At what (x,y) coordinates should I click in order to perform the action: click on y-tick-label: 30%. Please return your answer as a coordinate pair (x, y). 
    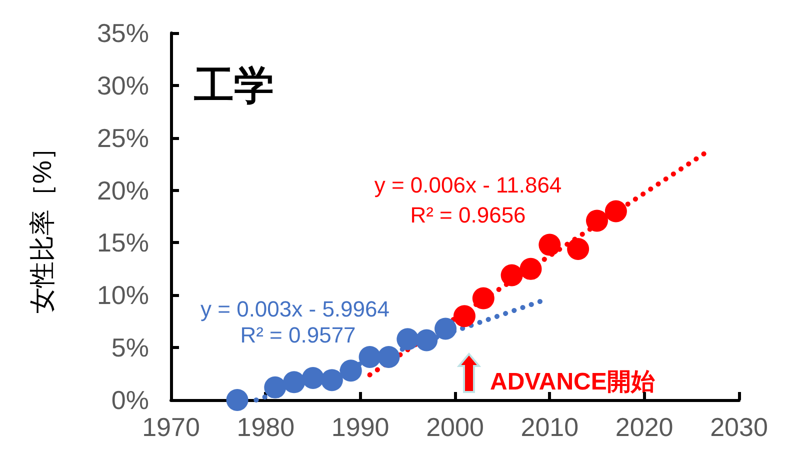
    Looking at the image, I should click on (122, 85).